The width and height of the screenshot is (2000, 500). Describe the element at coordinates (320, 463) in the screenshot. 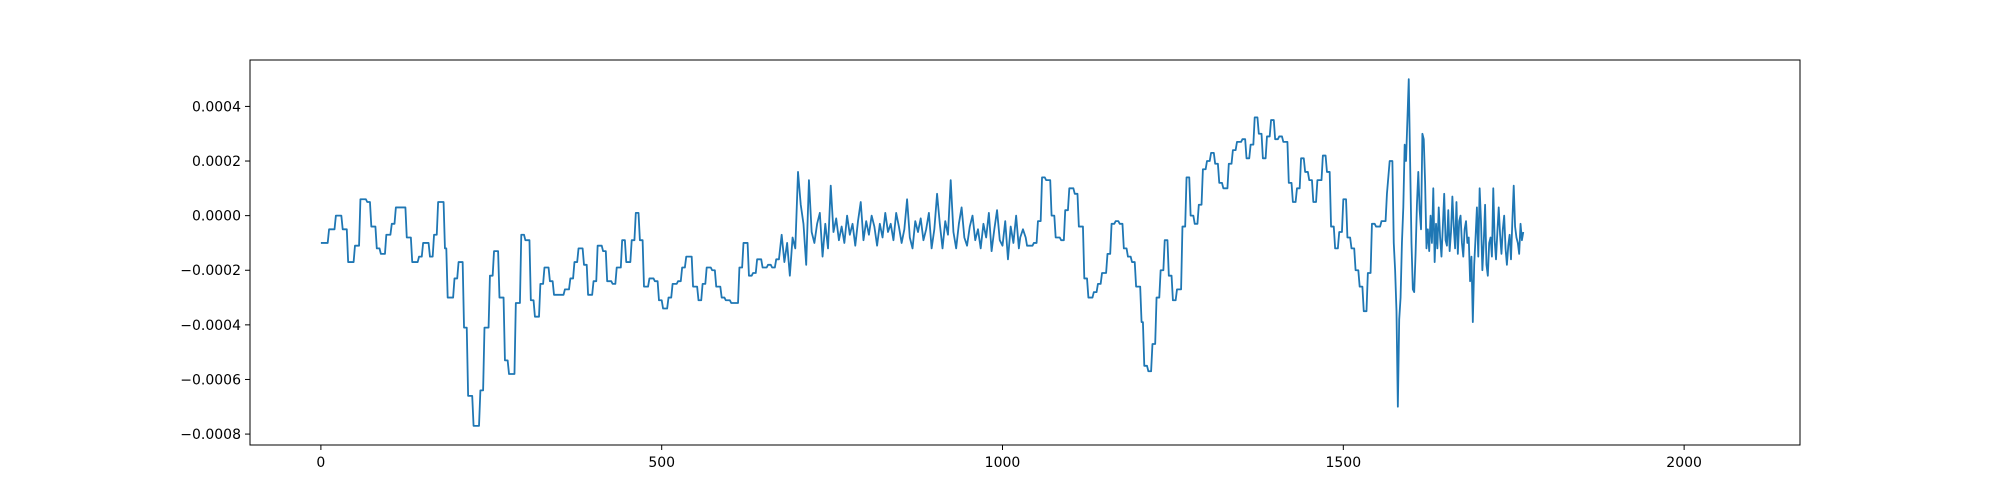

I see `x-tick-label: 0` at that location.